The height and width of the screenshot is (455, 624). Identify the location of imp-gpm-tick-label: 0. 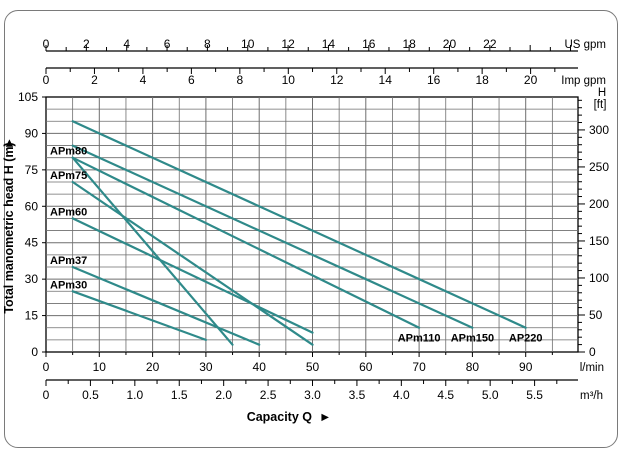
(46, 80).